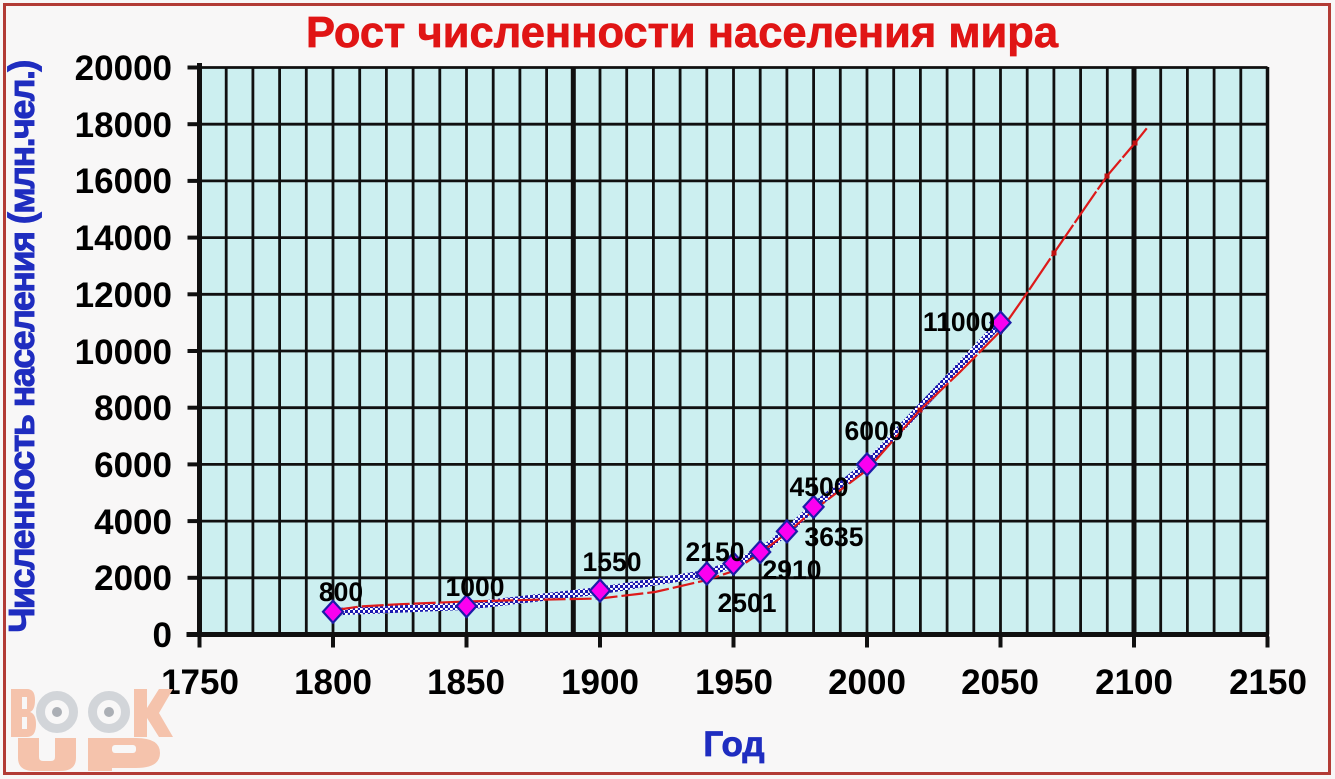 This screenshot has width=1335, height=779. I want to click on svg-text: 800, so click(341, 592).